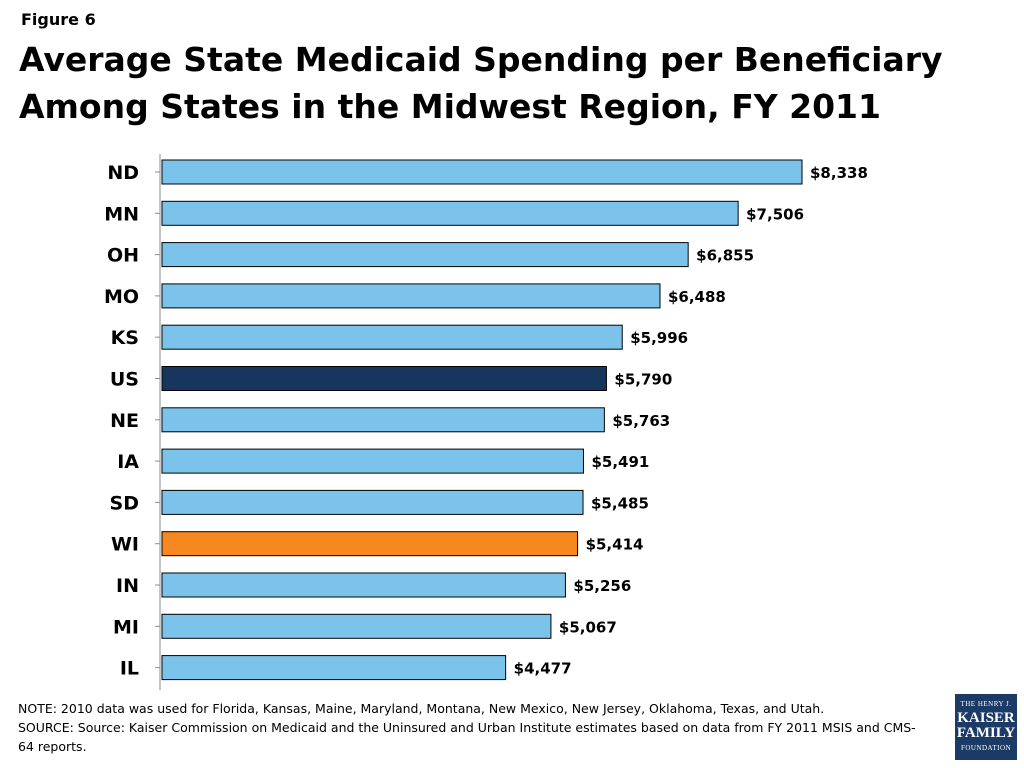 The width and height of the screenshot is (1024, 768). Describe the element at coordinates (392, 337) in the screenshot. I see `bar-ks` at that location.